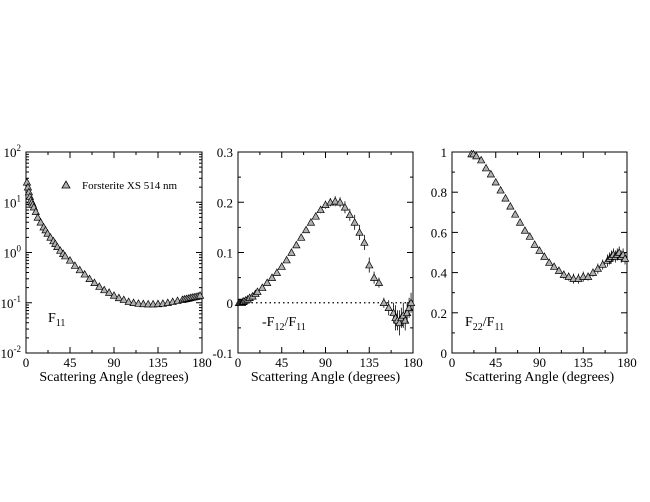  I want to click on panel-quantity-label: F22/F11, so click(484, 324).